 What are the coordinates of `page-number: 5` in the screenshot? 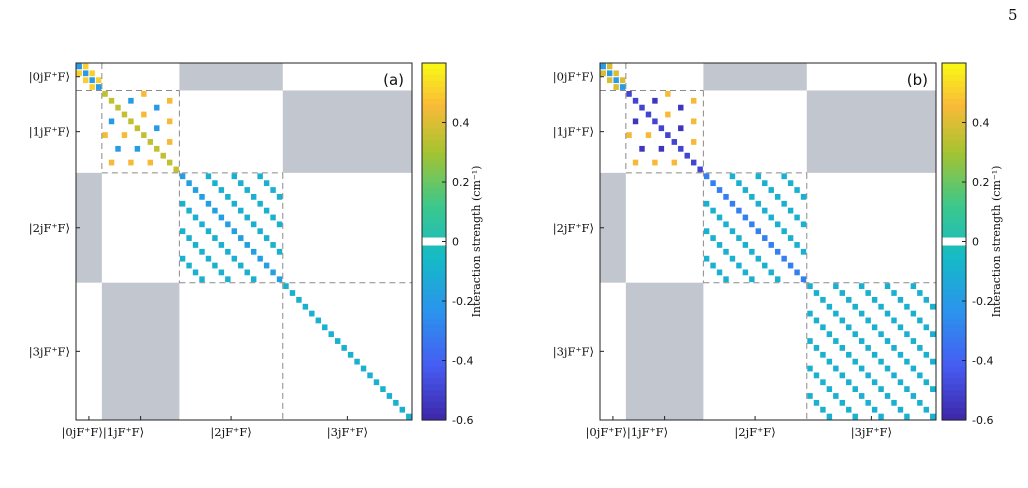 It's located at (1013, 15).